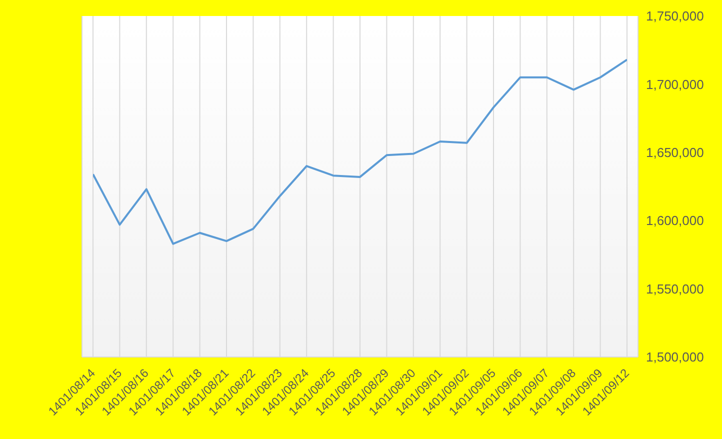  What do you see at coordinates (675, 16) in the screenshot?
I see `y-tick-label: 1,750,000` at bounding box center [675, 16].